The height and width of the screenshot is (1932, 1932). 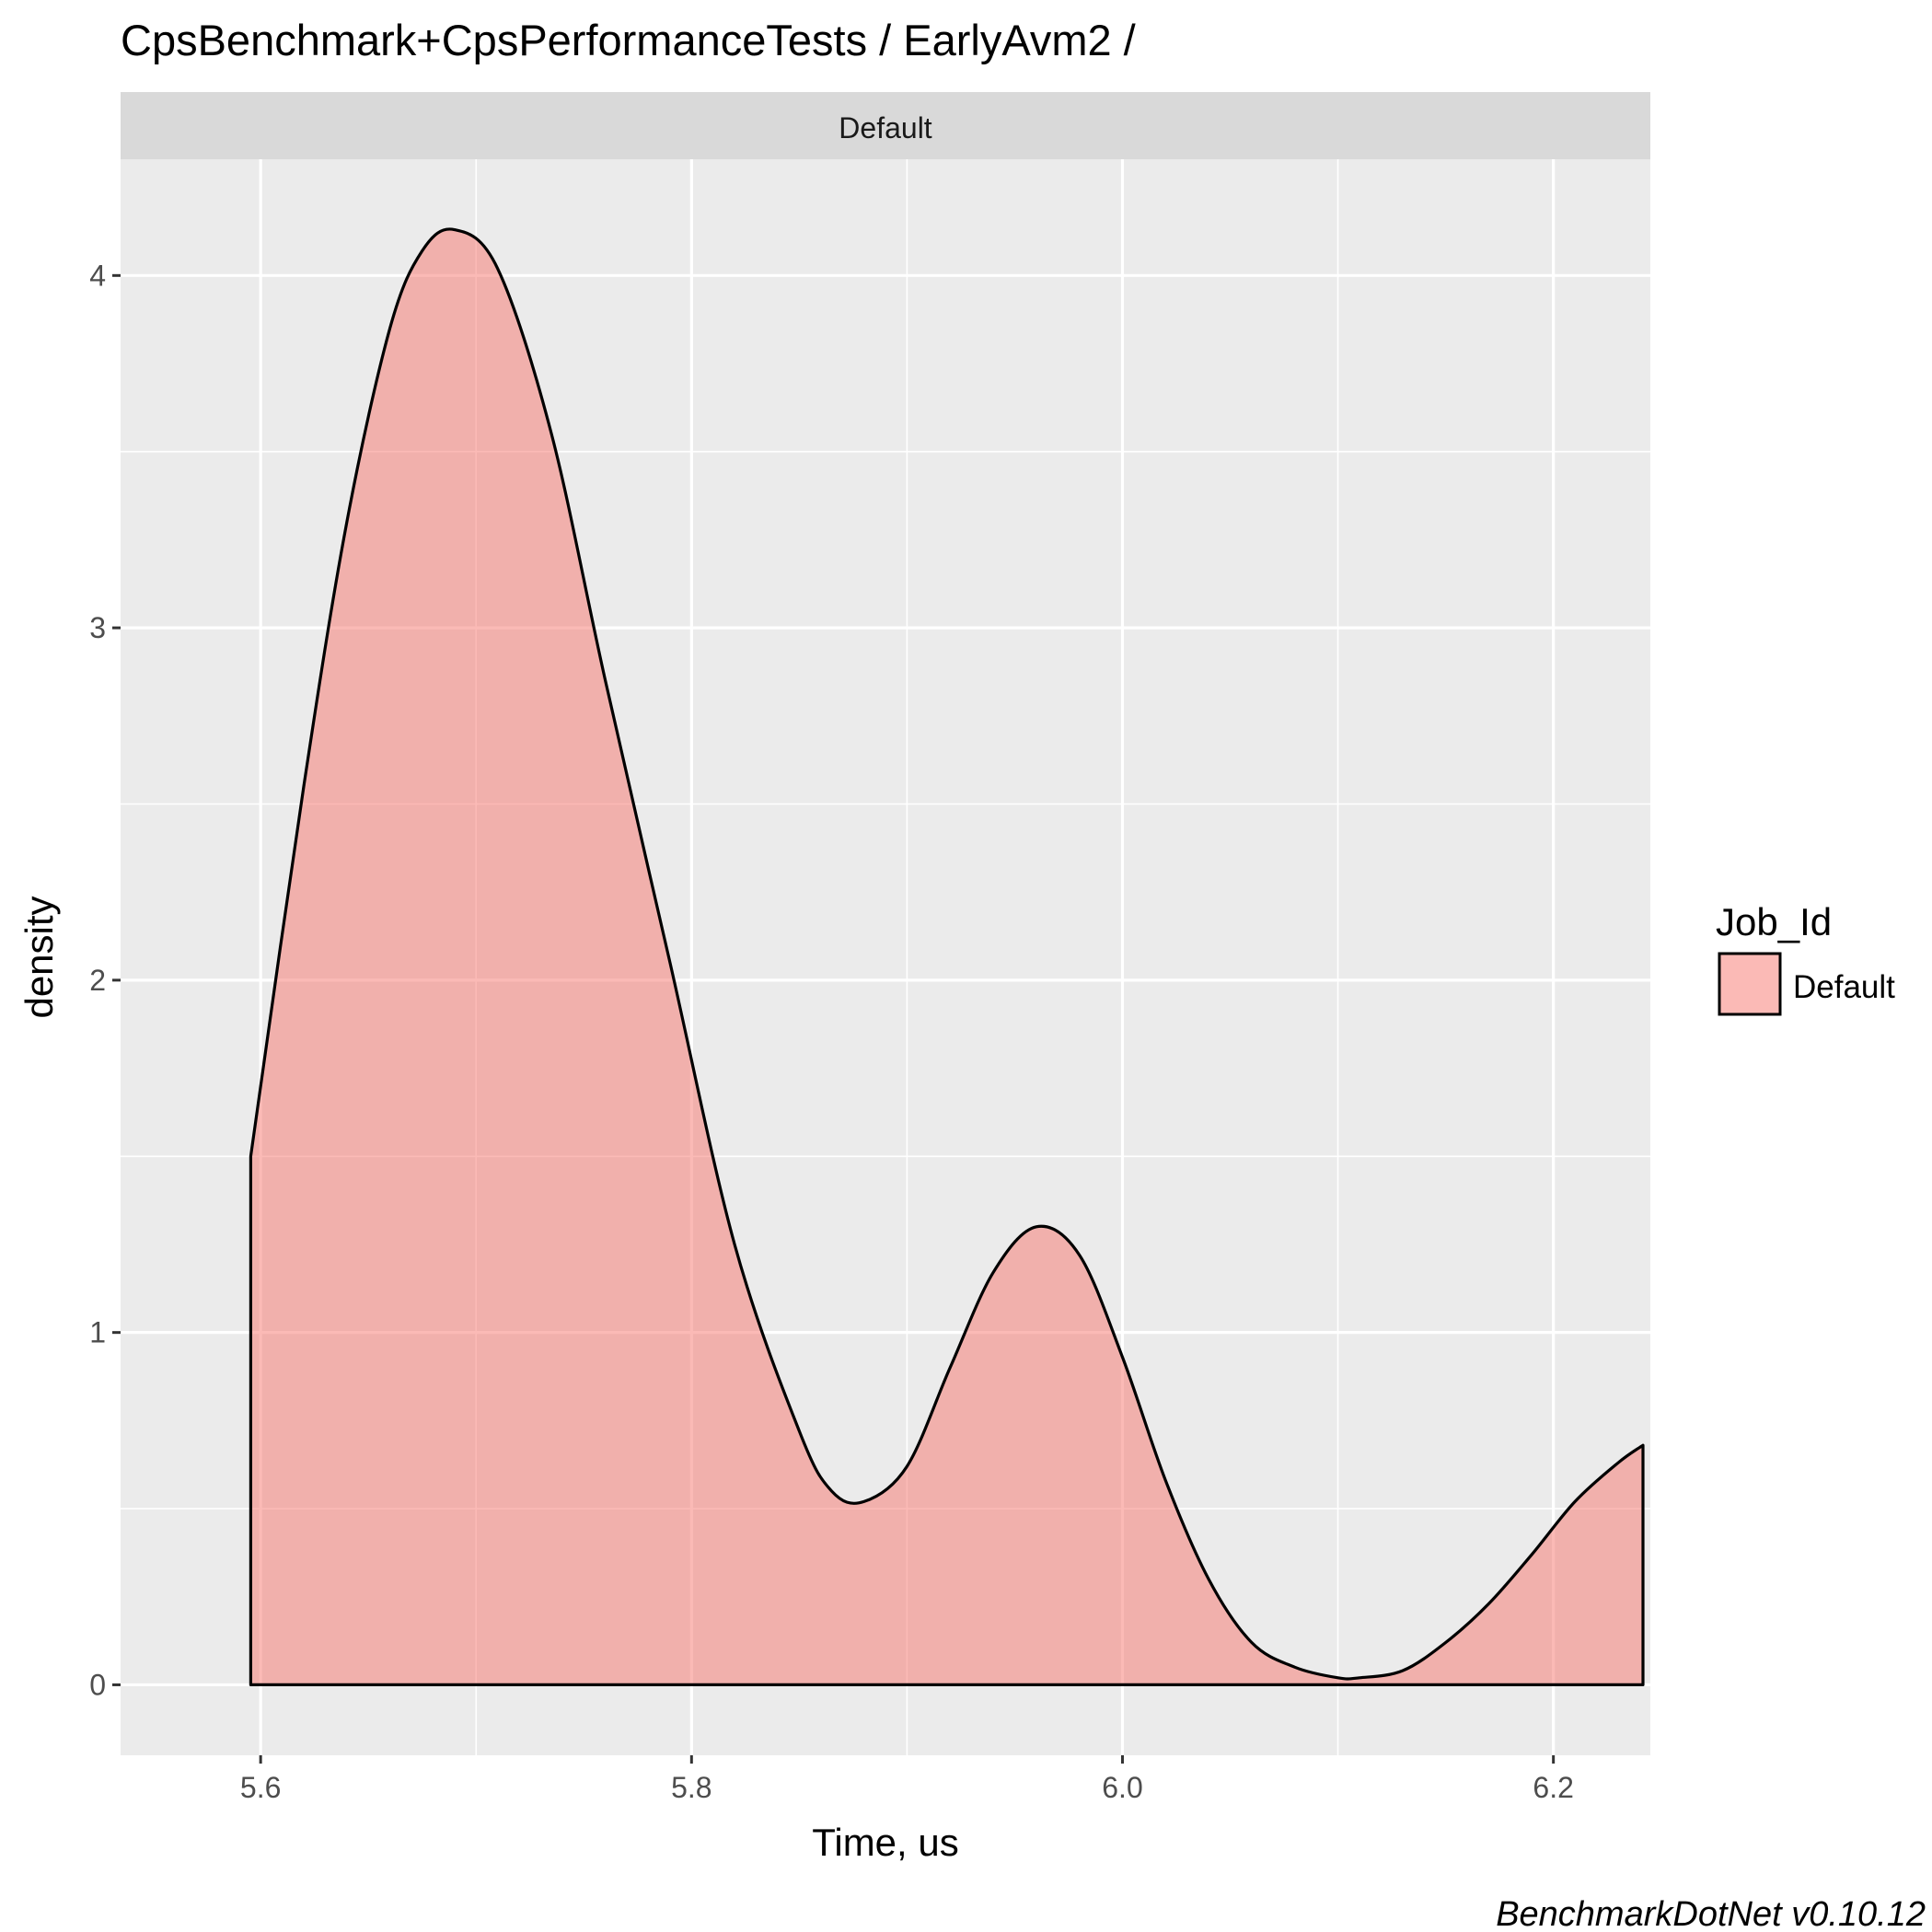 I want to click on caption: BenchmarkDotNet v0.10.12, so click(x=1711, y=1913).